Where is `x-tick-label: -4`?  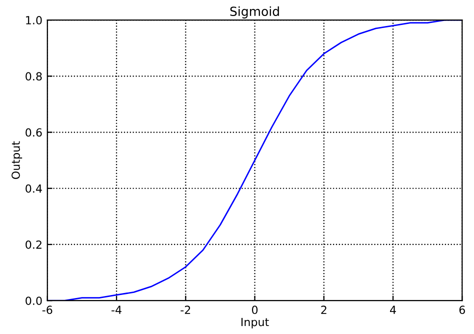
x-tick-label: -4 is located at coordinates (117, 310).